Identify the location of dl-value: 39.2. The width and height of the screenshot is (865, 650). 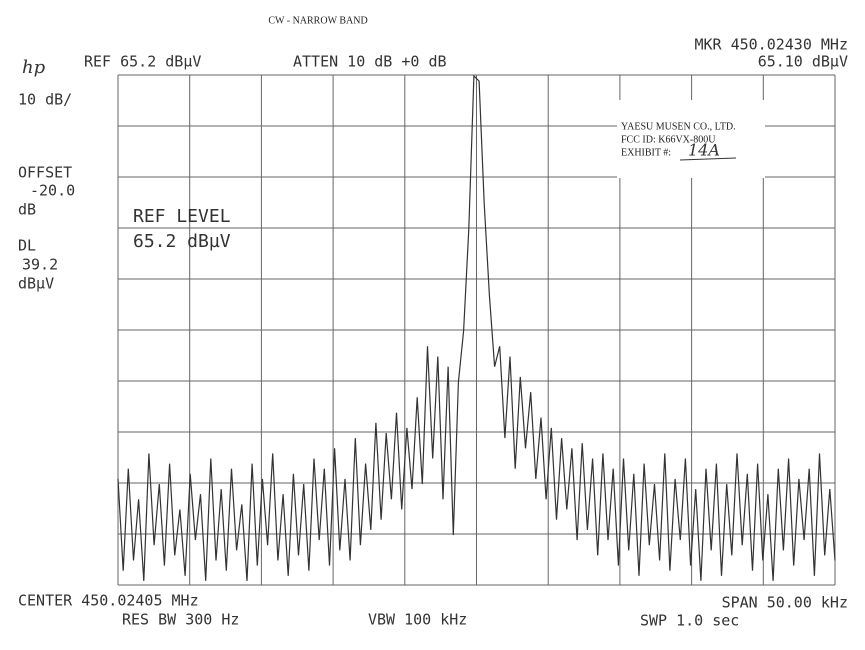
(40, 265).